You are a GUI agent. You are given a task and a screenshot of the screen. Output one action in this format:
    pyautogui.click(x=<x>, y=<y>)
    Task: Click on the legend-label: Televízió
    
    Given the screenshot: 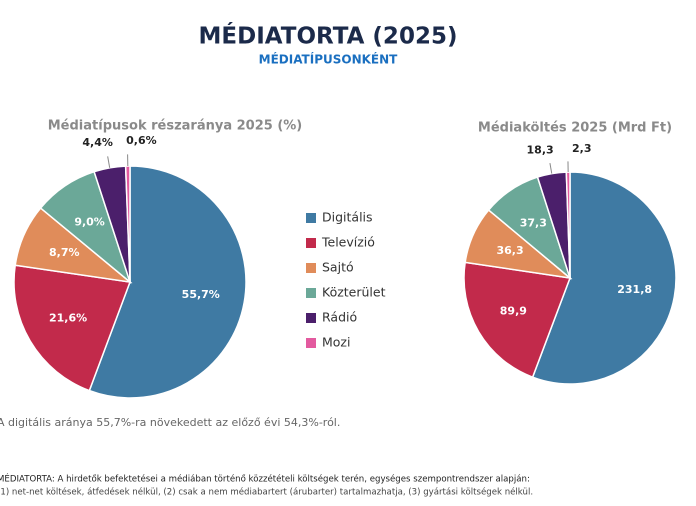 What is the action you would take?
    pyautogui.click(x=348, y=242)
    